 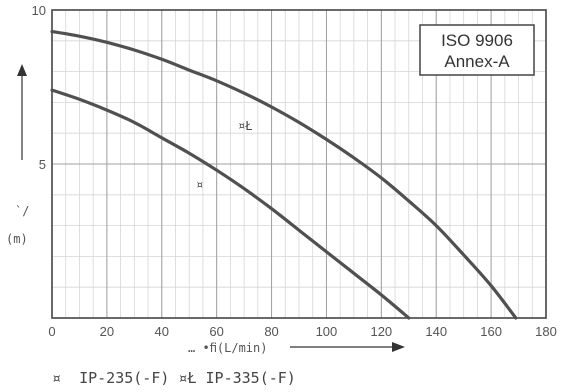 I want to click on y-axis-unit: (m), so click(x=17, y=239).